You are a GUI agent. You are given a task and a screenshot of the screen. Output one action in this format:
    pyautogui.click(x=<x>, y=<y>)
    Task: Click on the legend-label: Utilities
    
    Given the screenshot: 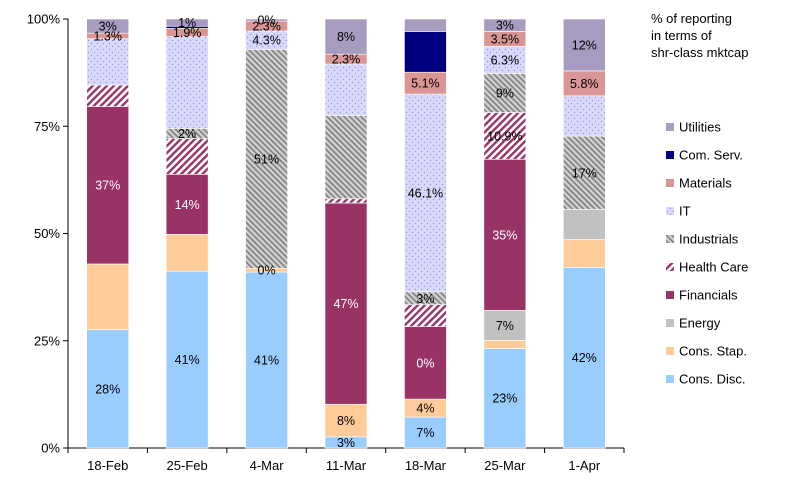 What is the action you would take?
    pyautogui.click(x=700, y=127)
    